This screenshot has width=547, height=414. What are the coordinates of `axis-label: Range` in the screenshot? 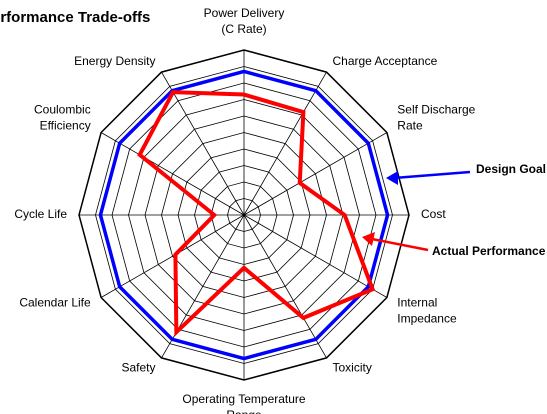 It's located at (244, 411).